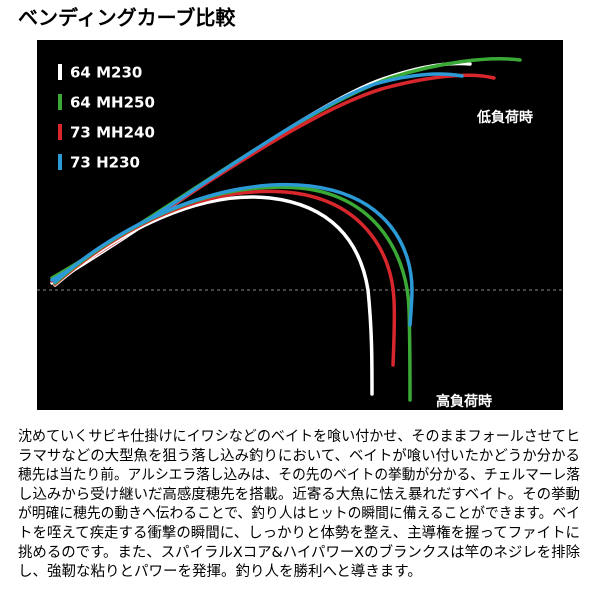  I want to click on description-line: 沈めていくサビキ仕掛けにイワシなどのベイトを喰い付かせ、そのままフォールさせてヒ, so click(299, 436).